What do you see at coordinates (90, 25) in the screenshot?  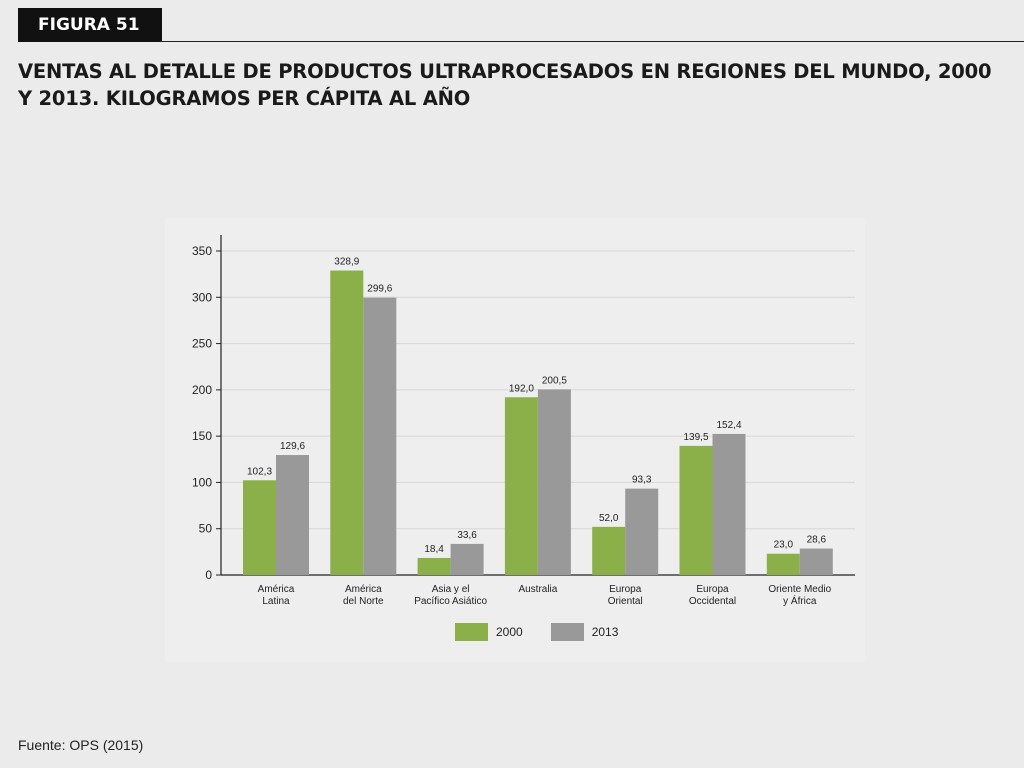 I see `figure-label: FIGURA 51` at bounding box center [90, 25].